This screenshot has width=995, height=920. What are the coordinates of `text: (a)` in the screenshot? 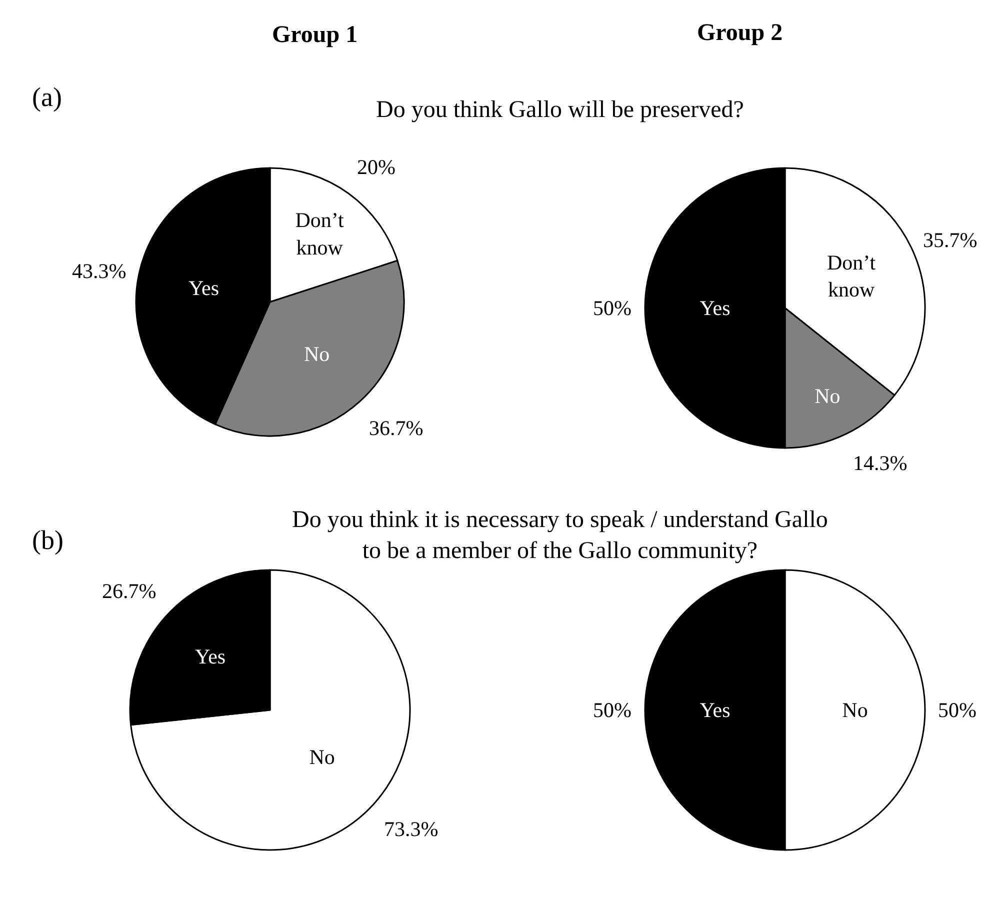 It's located at (47, 97).